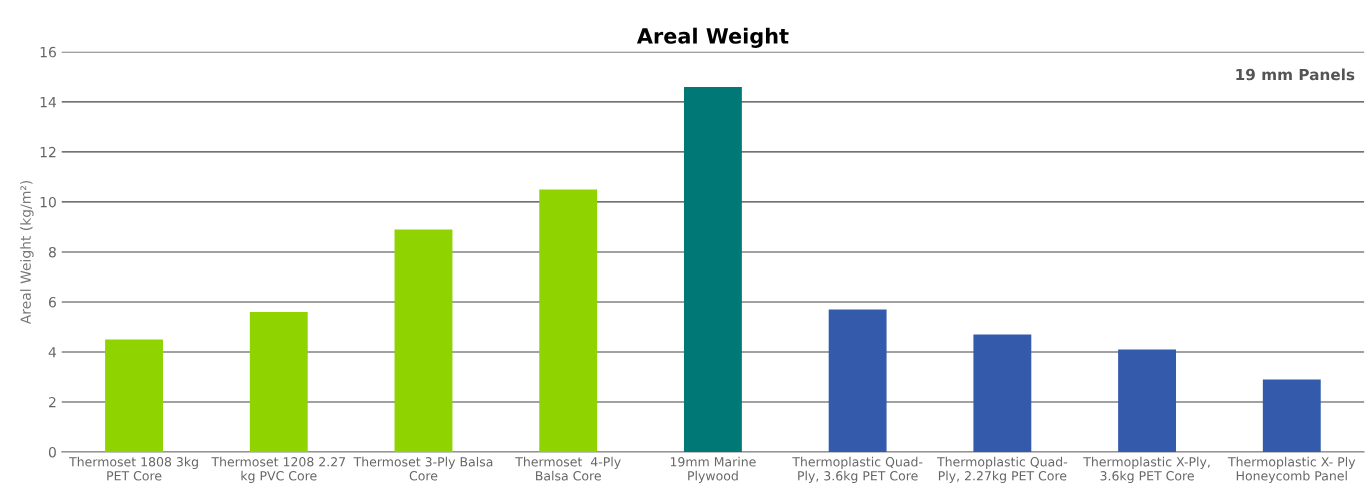  Describe the element at coordinates (48, 52) in the screenshot. I see `y-tick-label: 16` at that location.